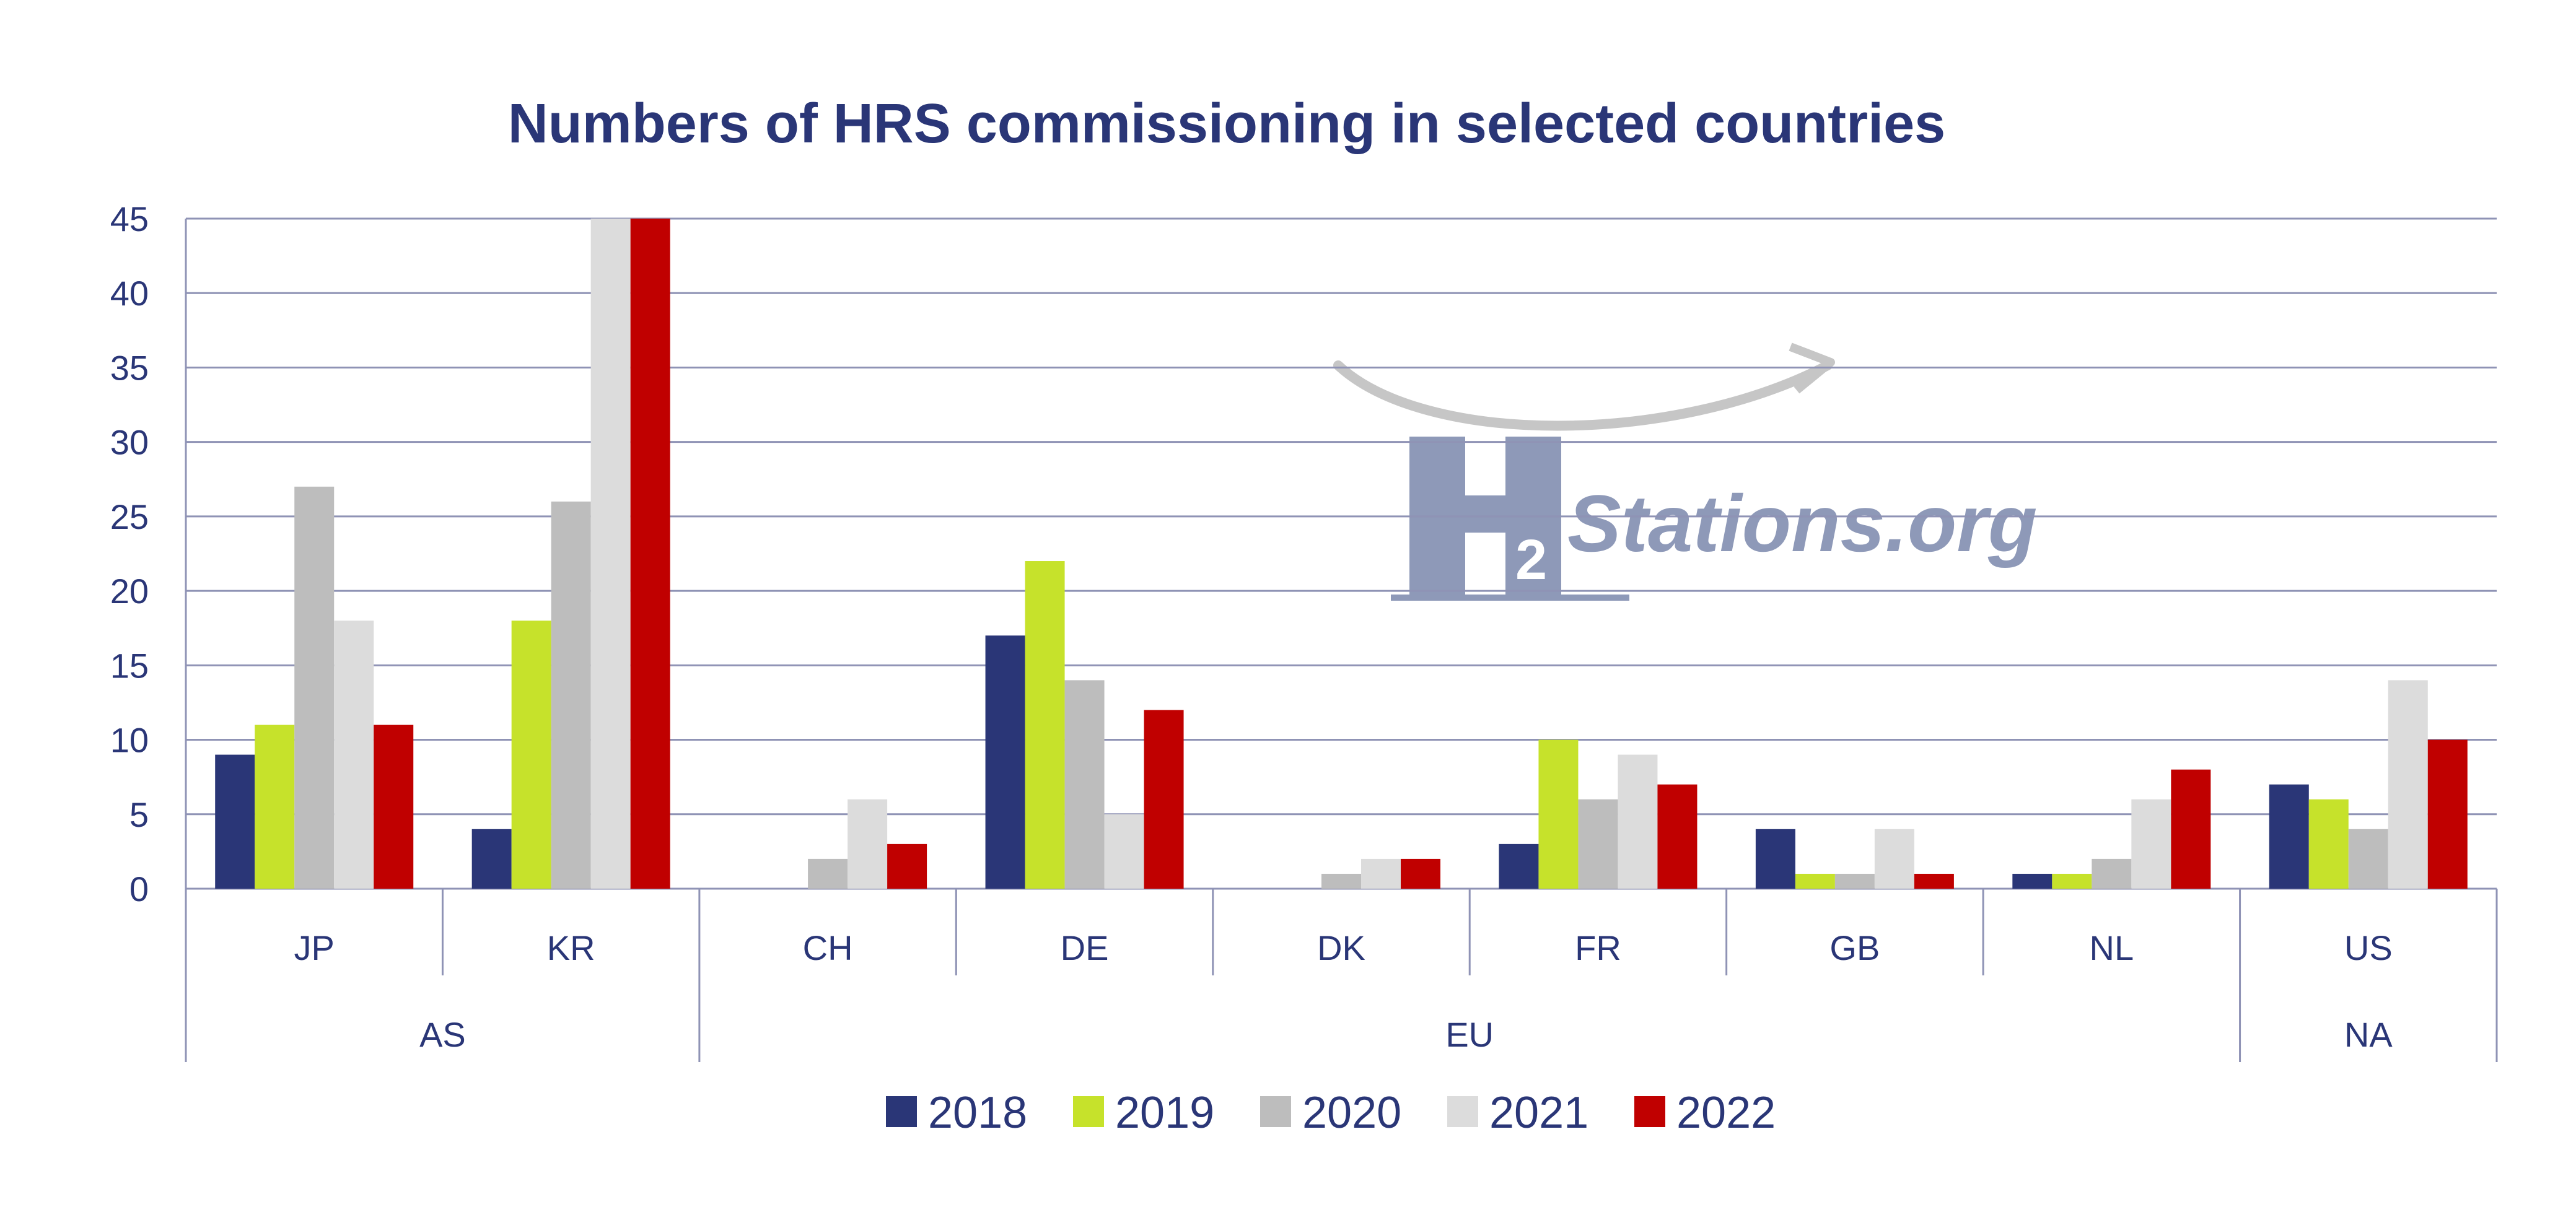  Describe the element at coordinates (129, 367) in the screenshot. I see `y-tick-label: 35` at that location.